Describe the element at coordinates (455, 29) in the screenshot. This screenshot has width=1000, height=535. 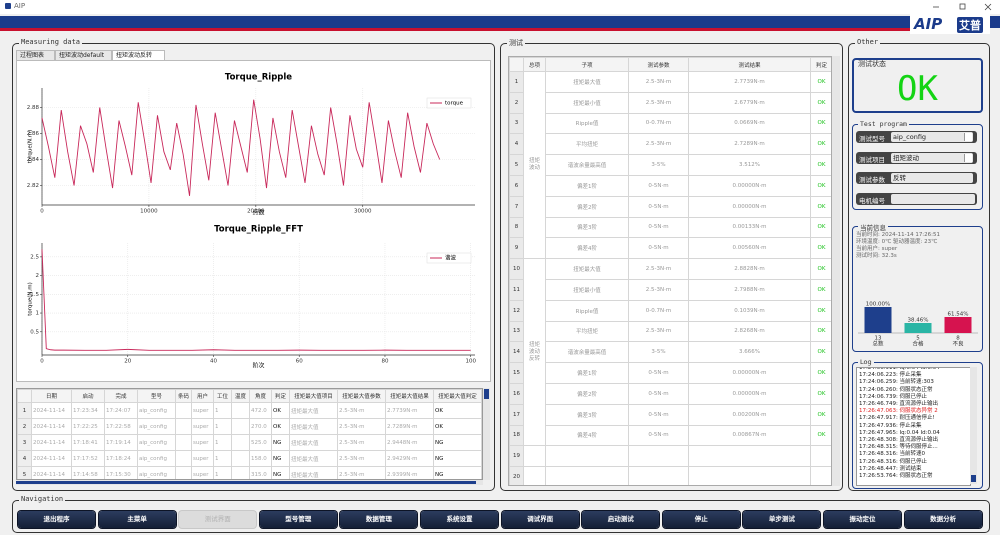
I see `banner-stripe` at that location.